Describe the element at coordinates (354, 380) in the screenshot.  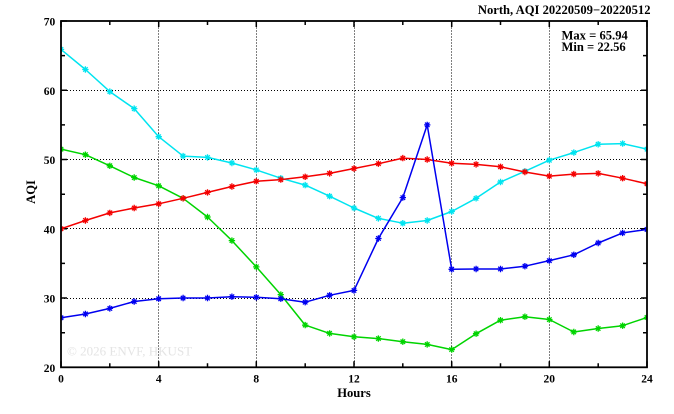
I see `svg-text: 12` at that location.